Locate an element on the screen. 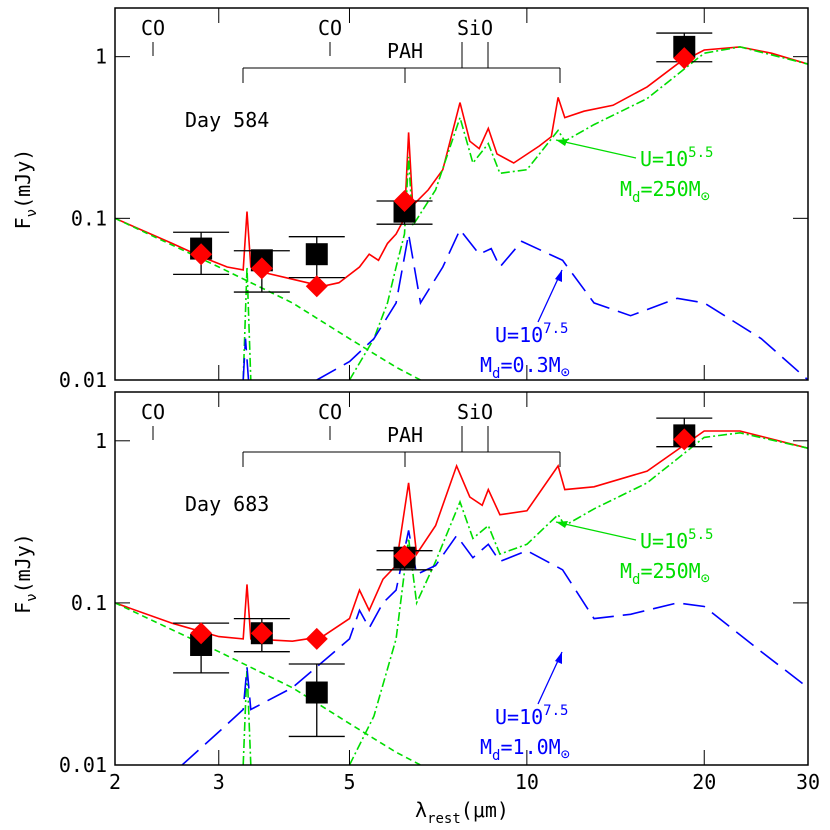 This screenshot has width=830, height=830. x-tick-label: 5 is located at coordinates (349, 782).